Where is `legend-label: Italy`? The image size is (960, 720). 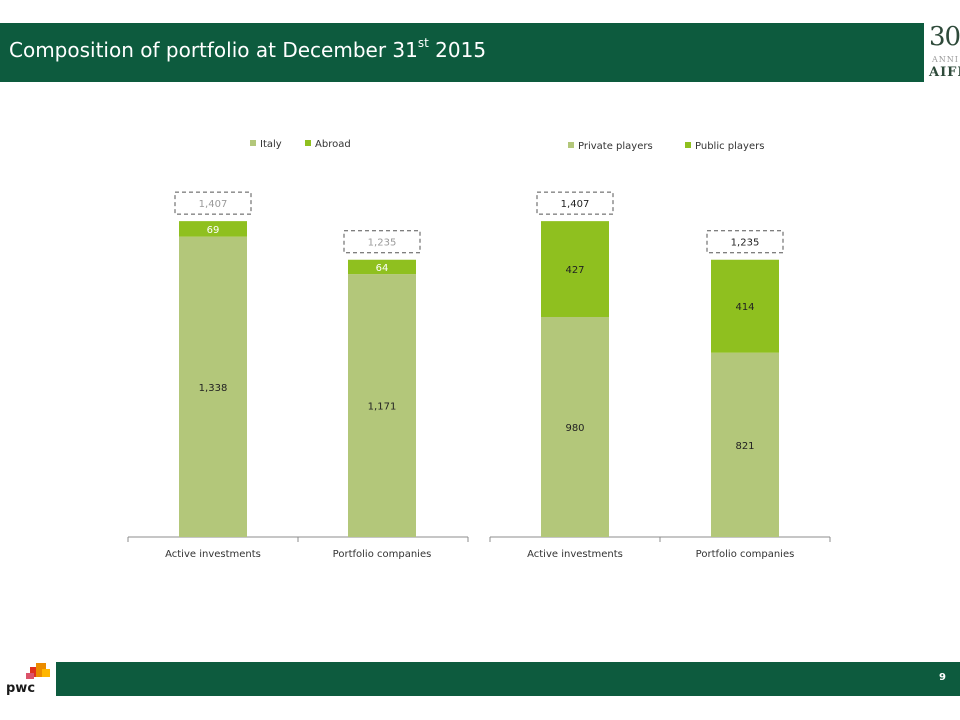
legend-label: Italy is located at coordinates (271, 144).